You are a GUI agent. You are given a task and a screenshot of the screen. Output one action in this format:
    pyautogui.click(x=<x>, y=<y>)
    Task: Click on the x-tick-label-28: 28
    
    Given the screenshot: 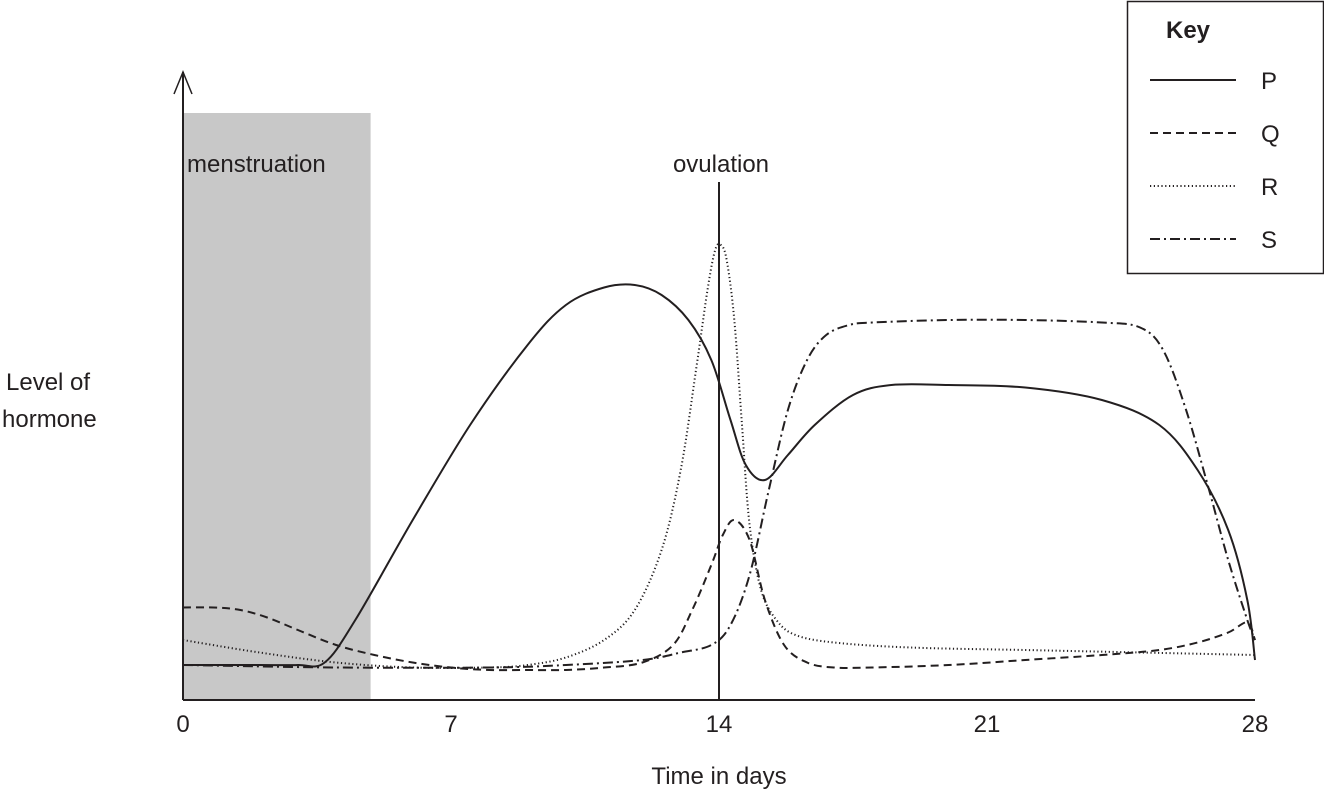 What is the action you would take?
    pyautogui.click(x=1255, y=724)
    